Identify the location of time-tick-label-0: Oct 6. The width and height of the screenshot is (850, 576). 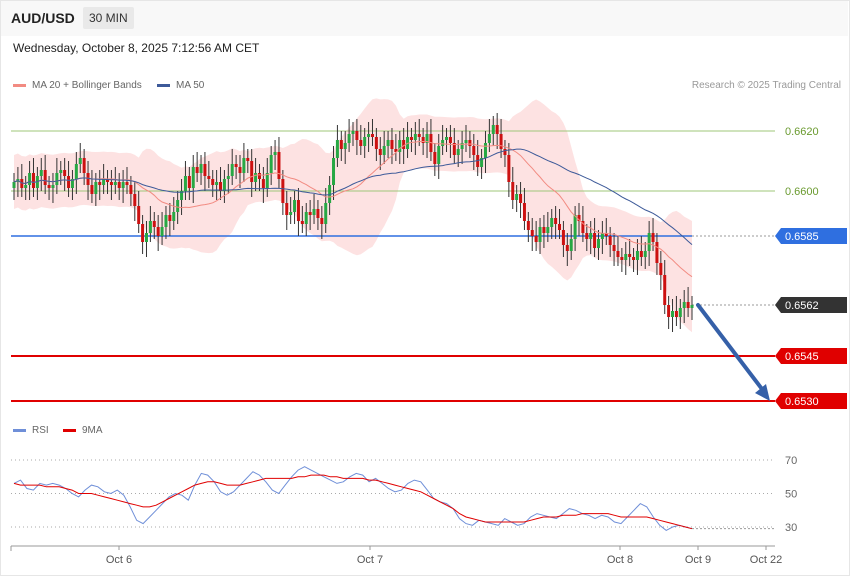
(119, 560).